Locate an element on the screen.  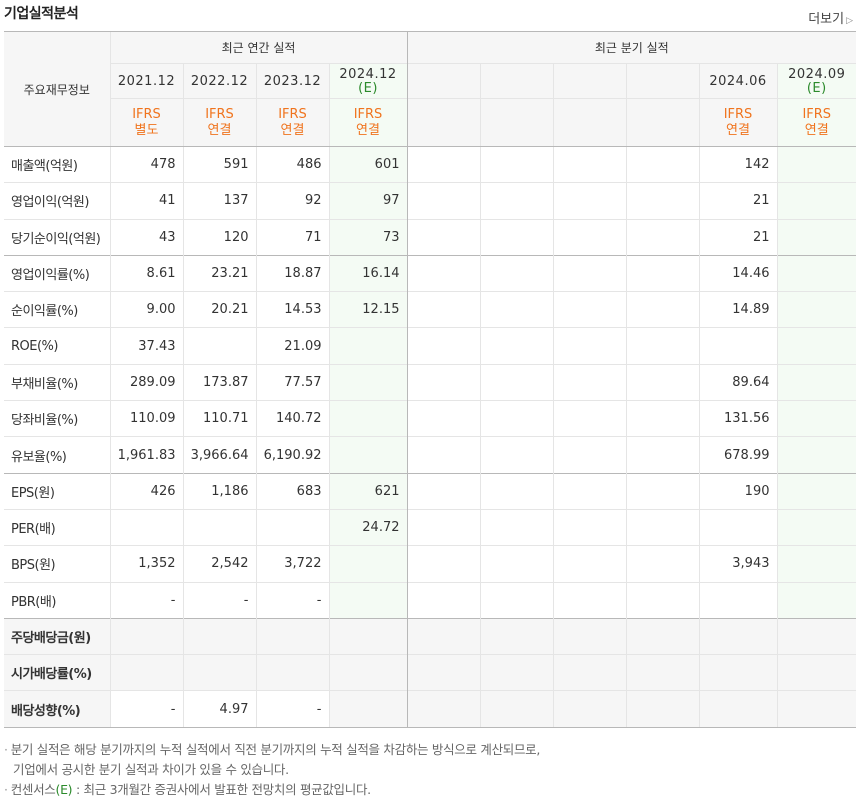
estimate-mark: (E) is located at coordinates (368, 88).